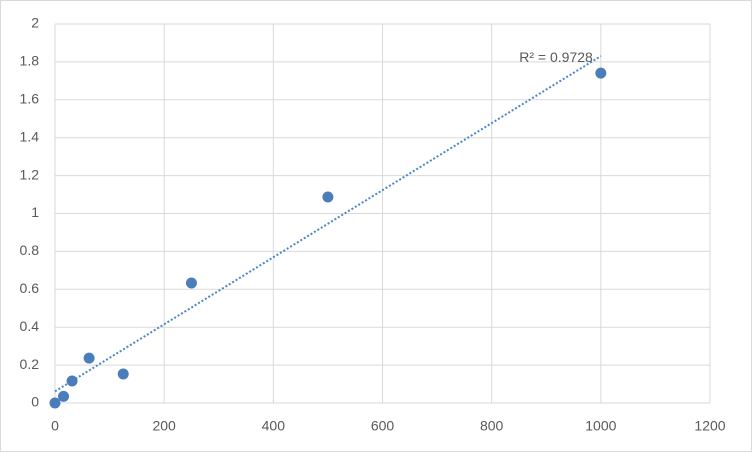  I want to click on y-tick-label: 1.2, so click(30, 174).